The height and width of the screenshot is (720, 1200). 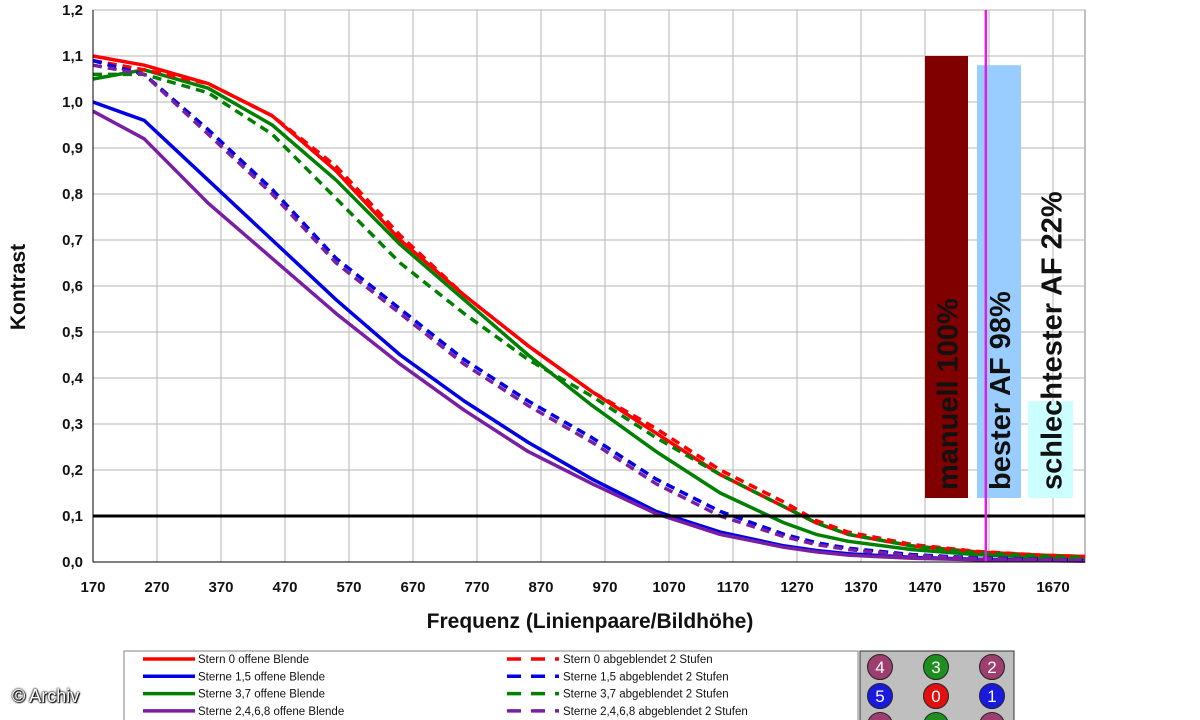 I want to click on y-tick-label: 0,2, so click(x=72, y=470).